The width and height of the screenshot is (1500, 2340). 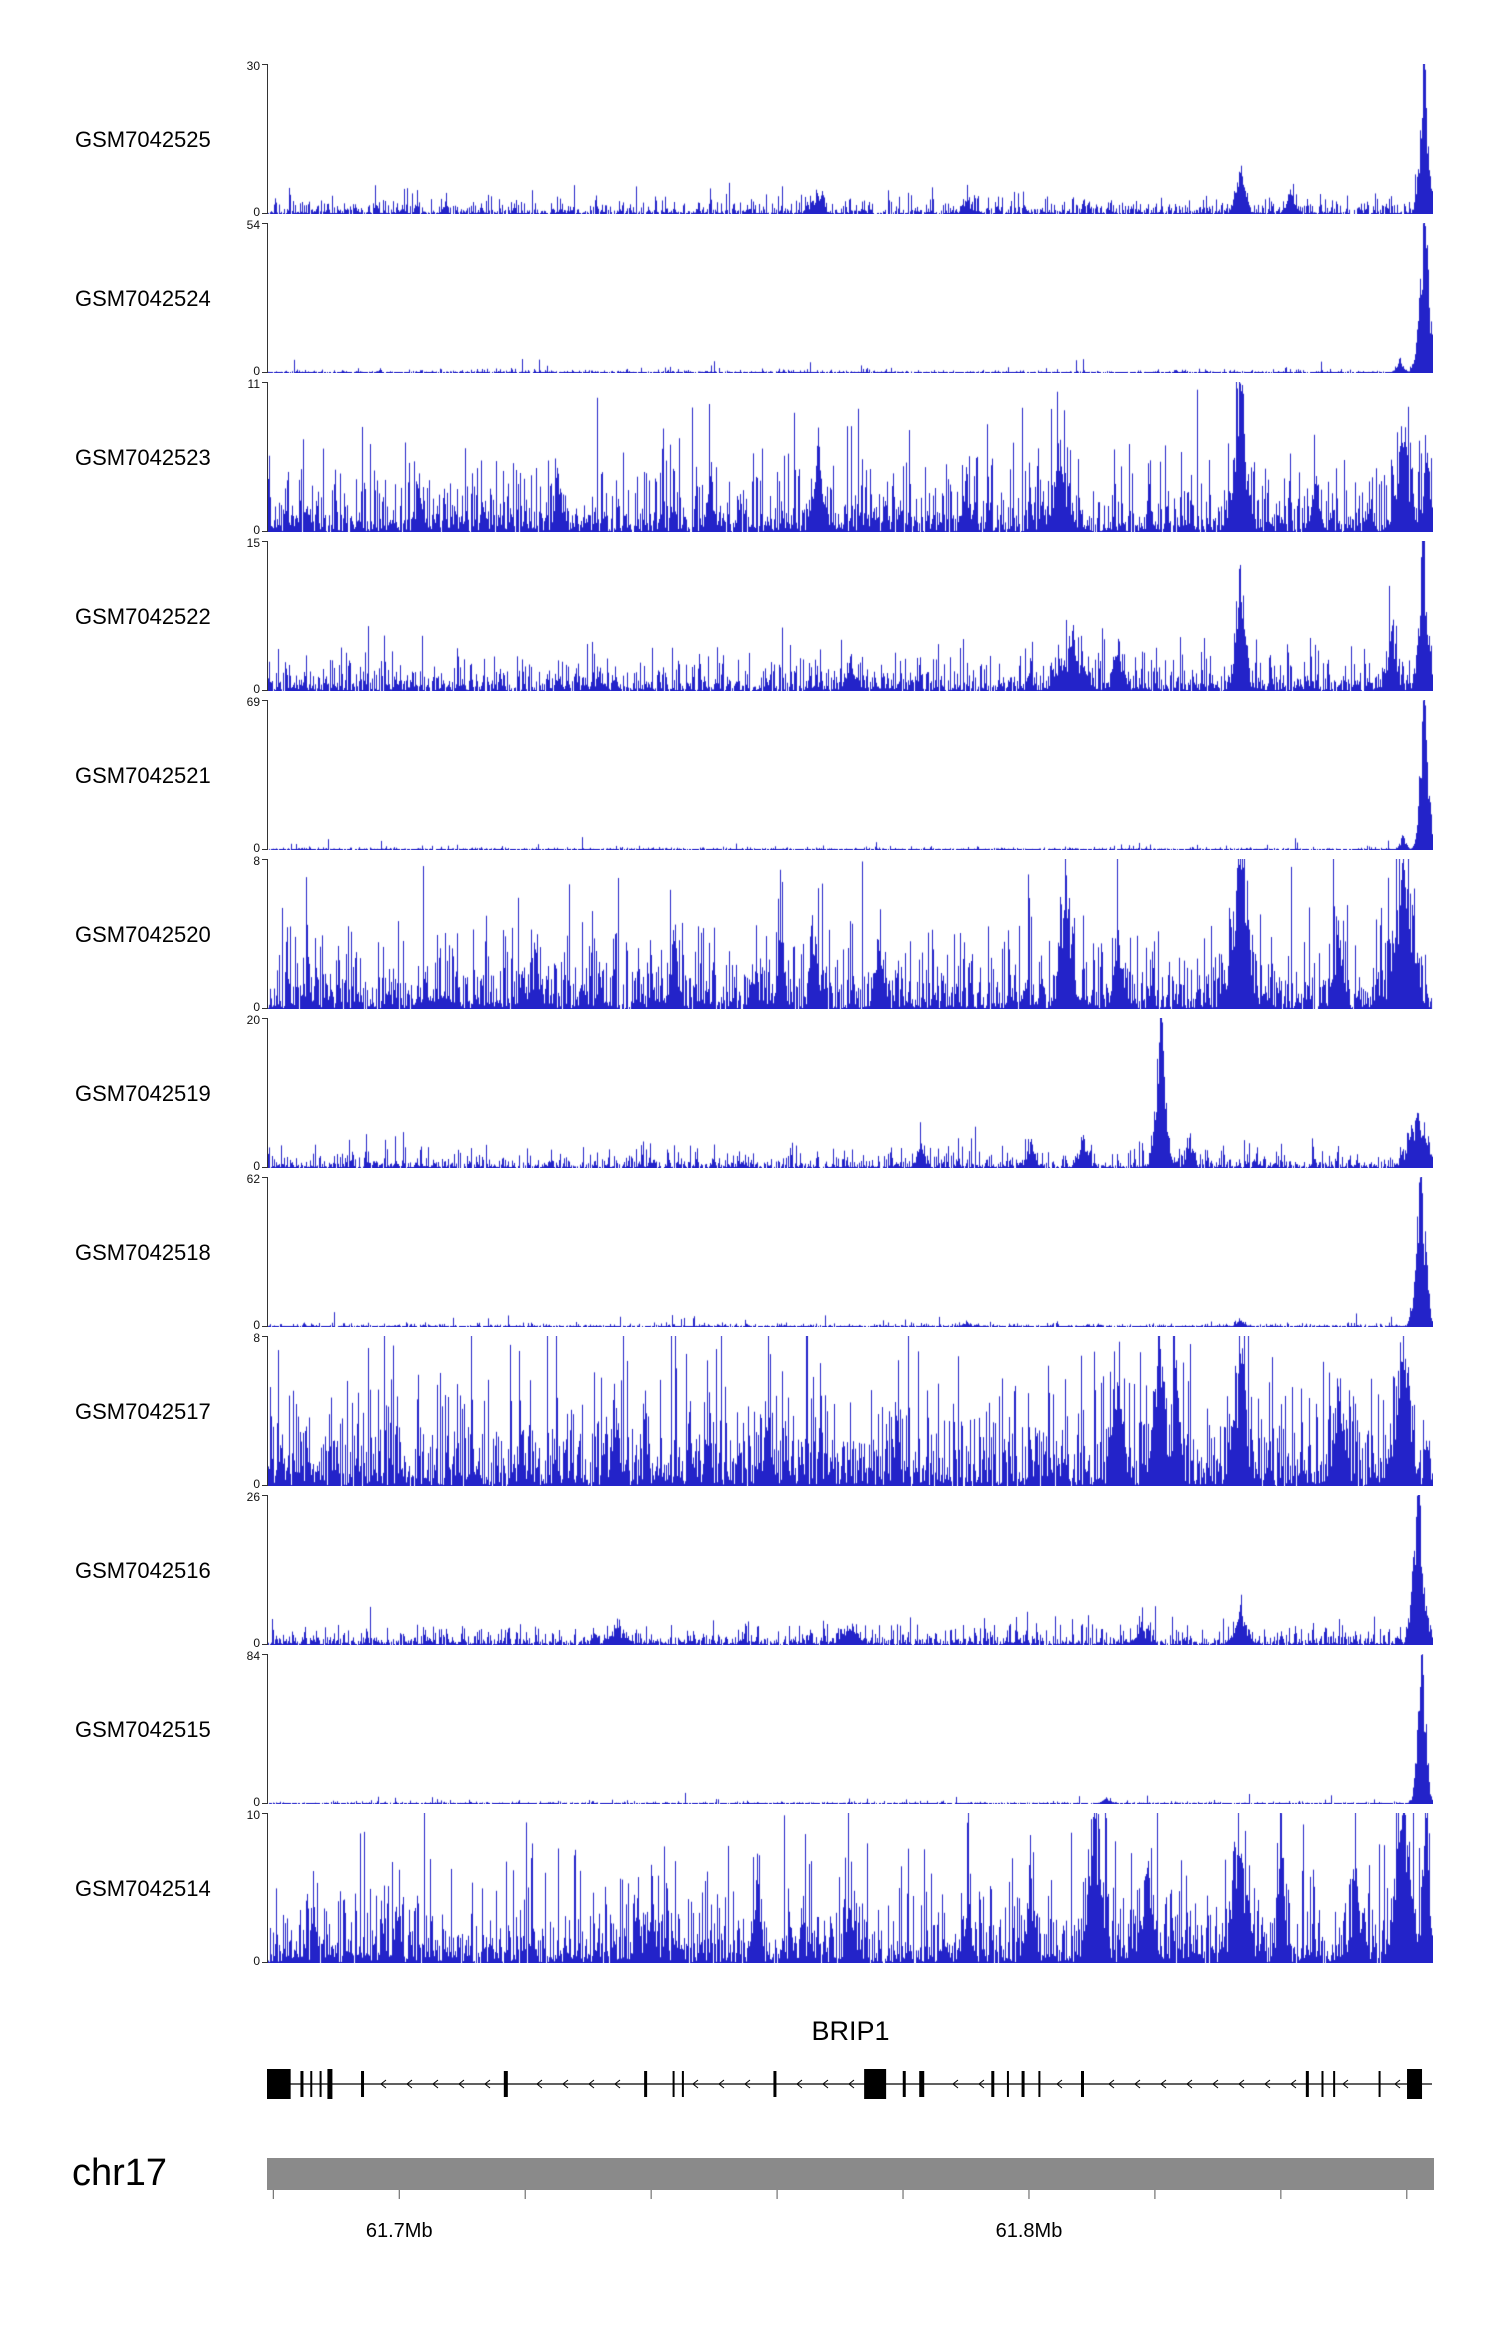 What do you see at coordinates (143, 775) in the screenshot?
I see `track-sample-label: GSM7042521` at bounding box center [143, 775].